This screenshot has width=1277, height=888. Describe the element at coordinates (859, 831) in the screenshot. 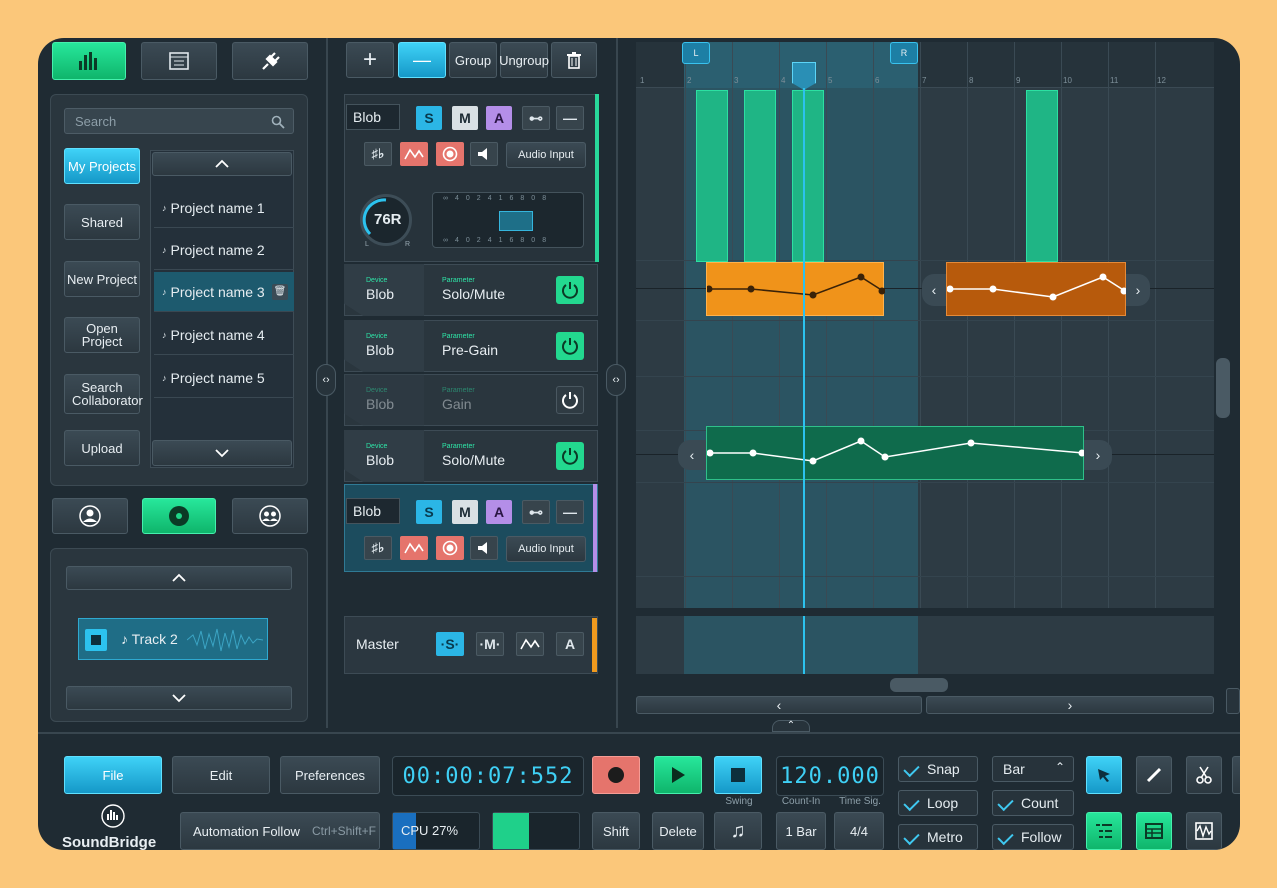

I see `time-signature-select: 4/4` at that location.